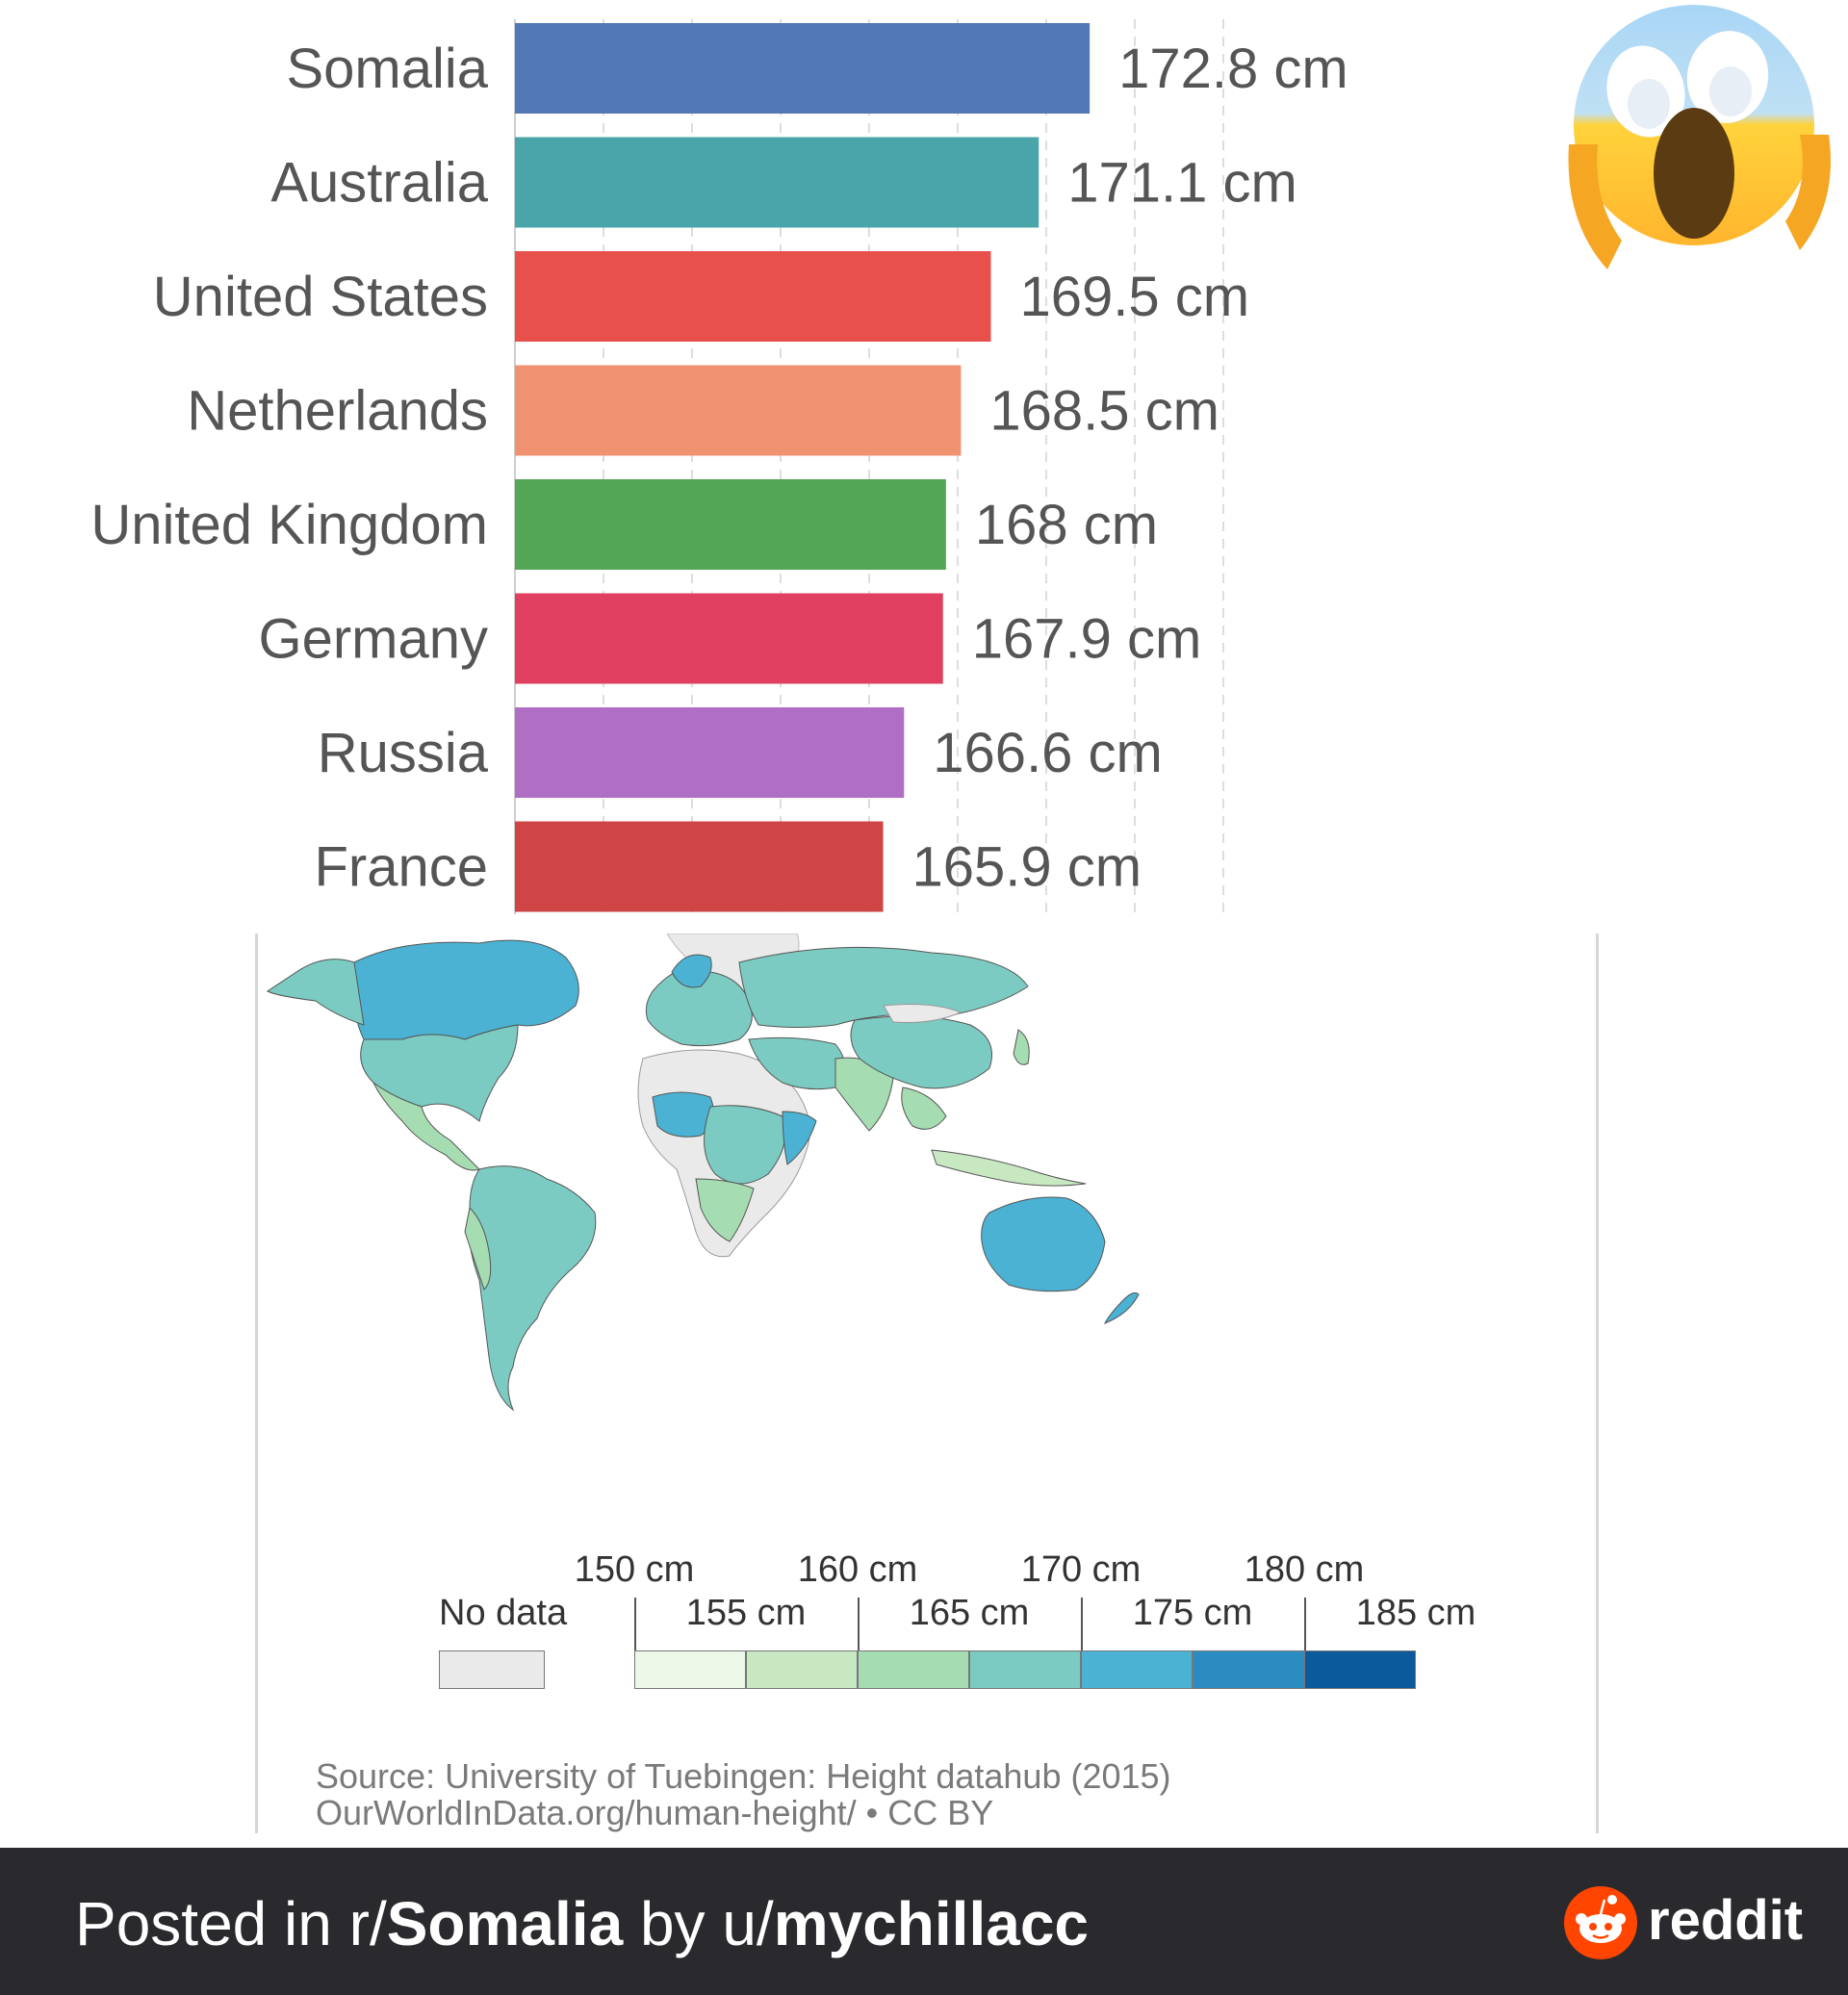 This screenshot has width=1848, height=1995. What do you see at coordinates (924, 1108) in the screenshot?
I see `map-se-asia` at bounding box center [924, 1108].